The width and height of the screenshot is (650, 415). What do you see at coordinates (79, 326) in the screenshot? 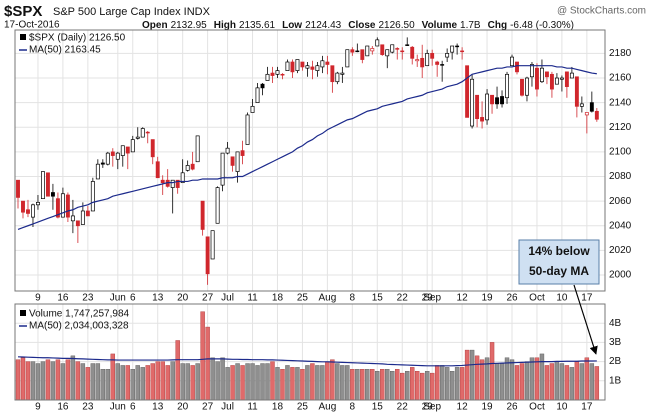
I see `legend-entry: MA(50) 2,034,003,328` at bounding box center [79, 326].